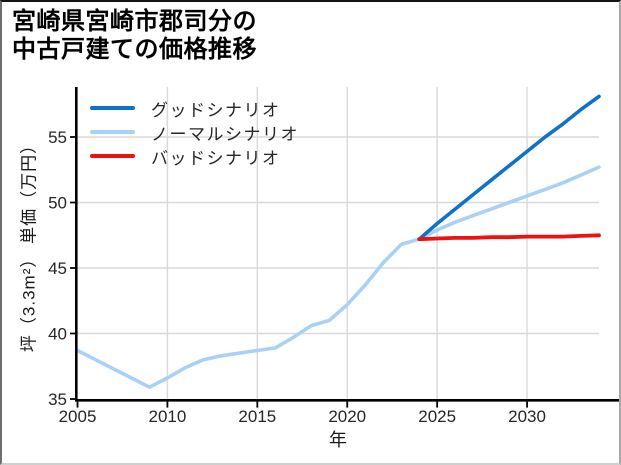  I want to click on chart-title-line2: 中古戸建ての価格推移, so click(134, 49).